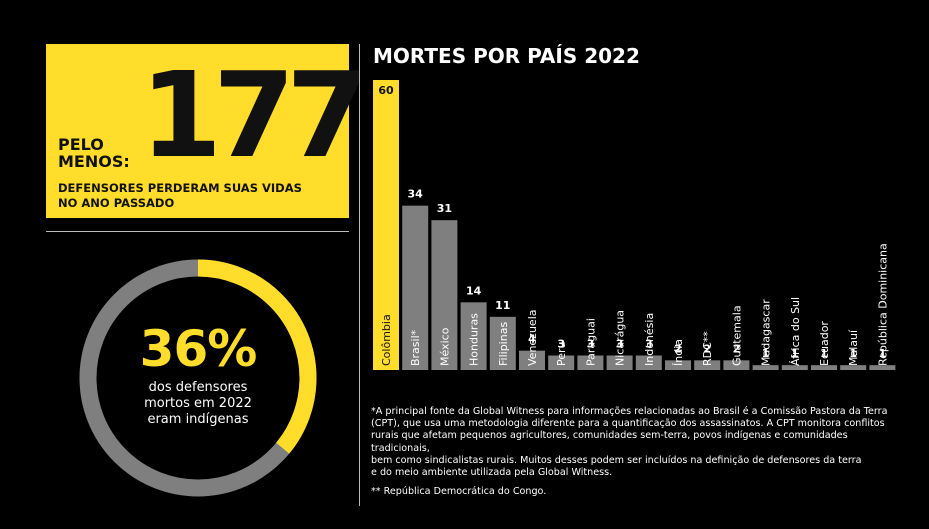 This screenshot has height=529, width=929. Describe the element at coordinates (766, 353) in the screenshot. I see `bar-value-label-13: 1` at that location.